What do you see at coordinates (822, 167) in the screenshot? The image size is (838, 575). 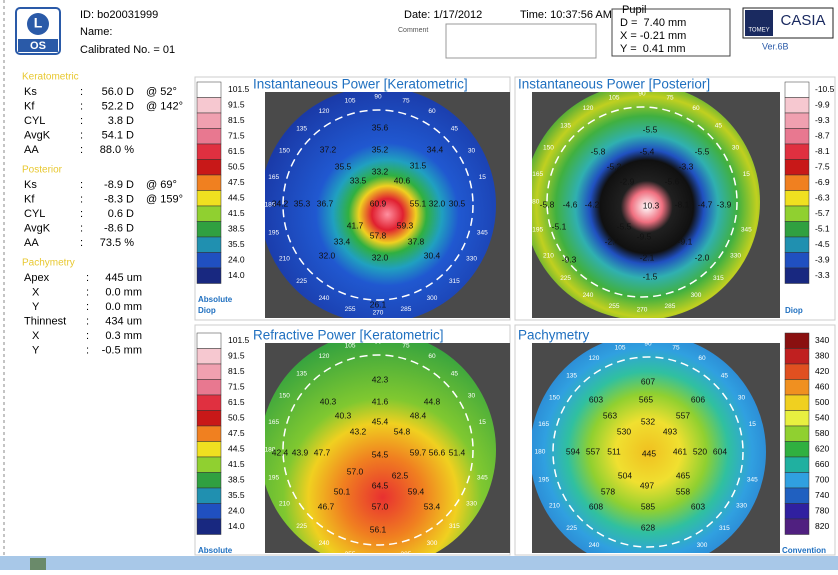 I see `scale-label: -7.5` at bounding box center [822, 167].